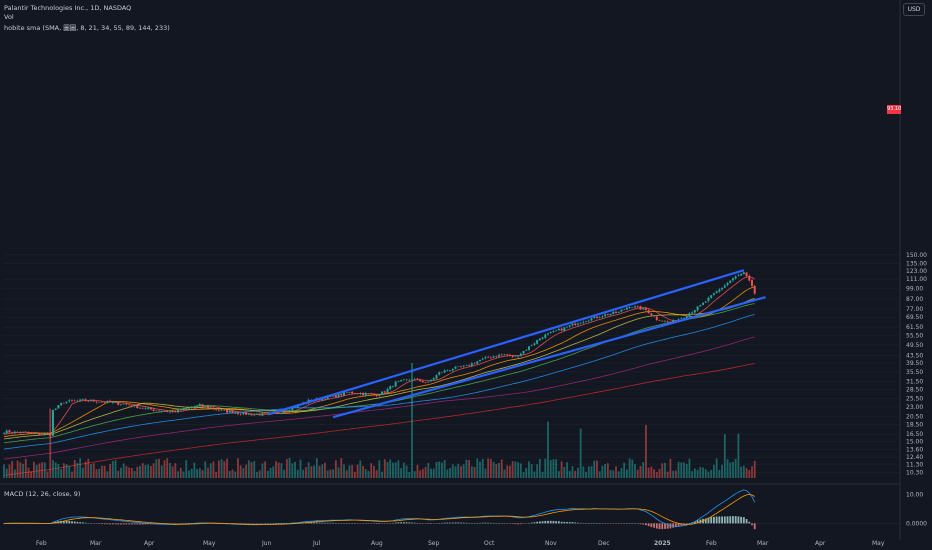  Describe the element at coordinates (914, 363) in the screenshot. I see `price-tick-label: 39.50` at that location.